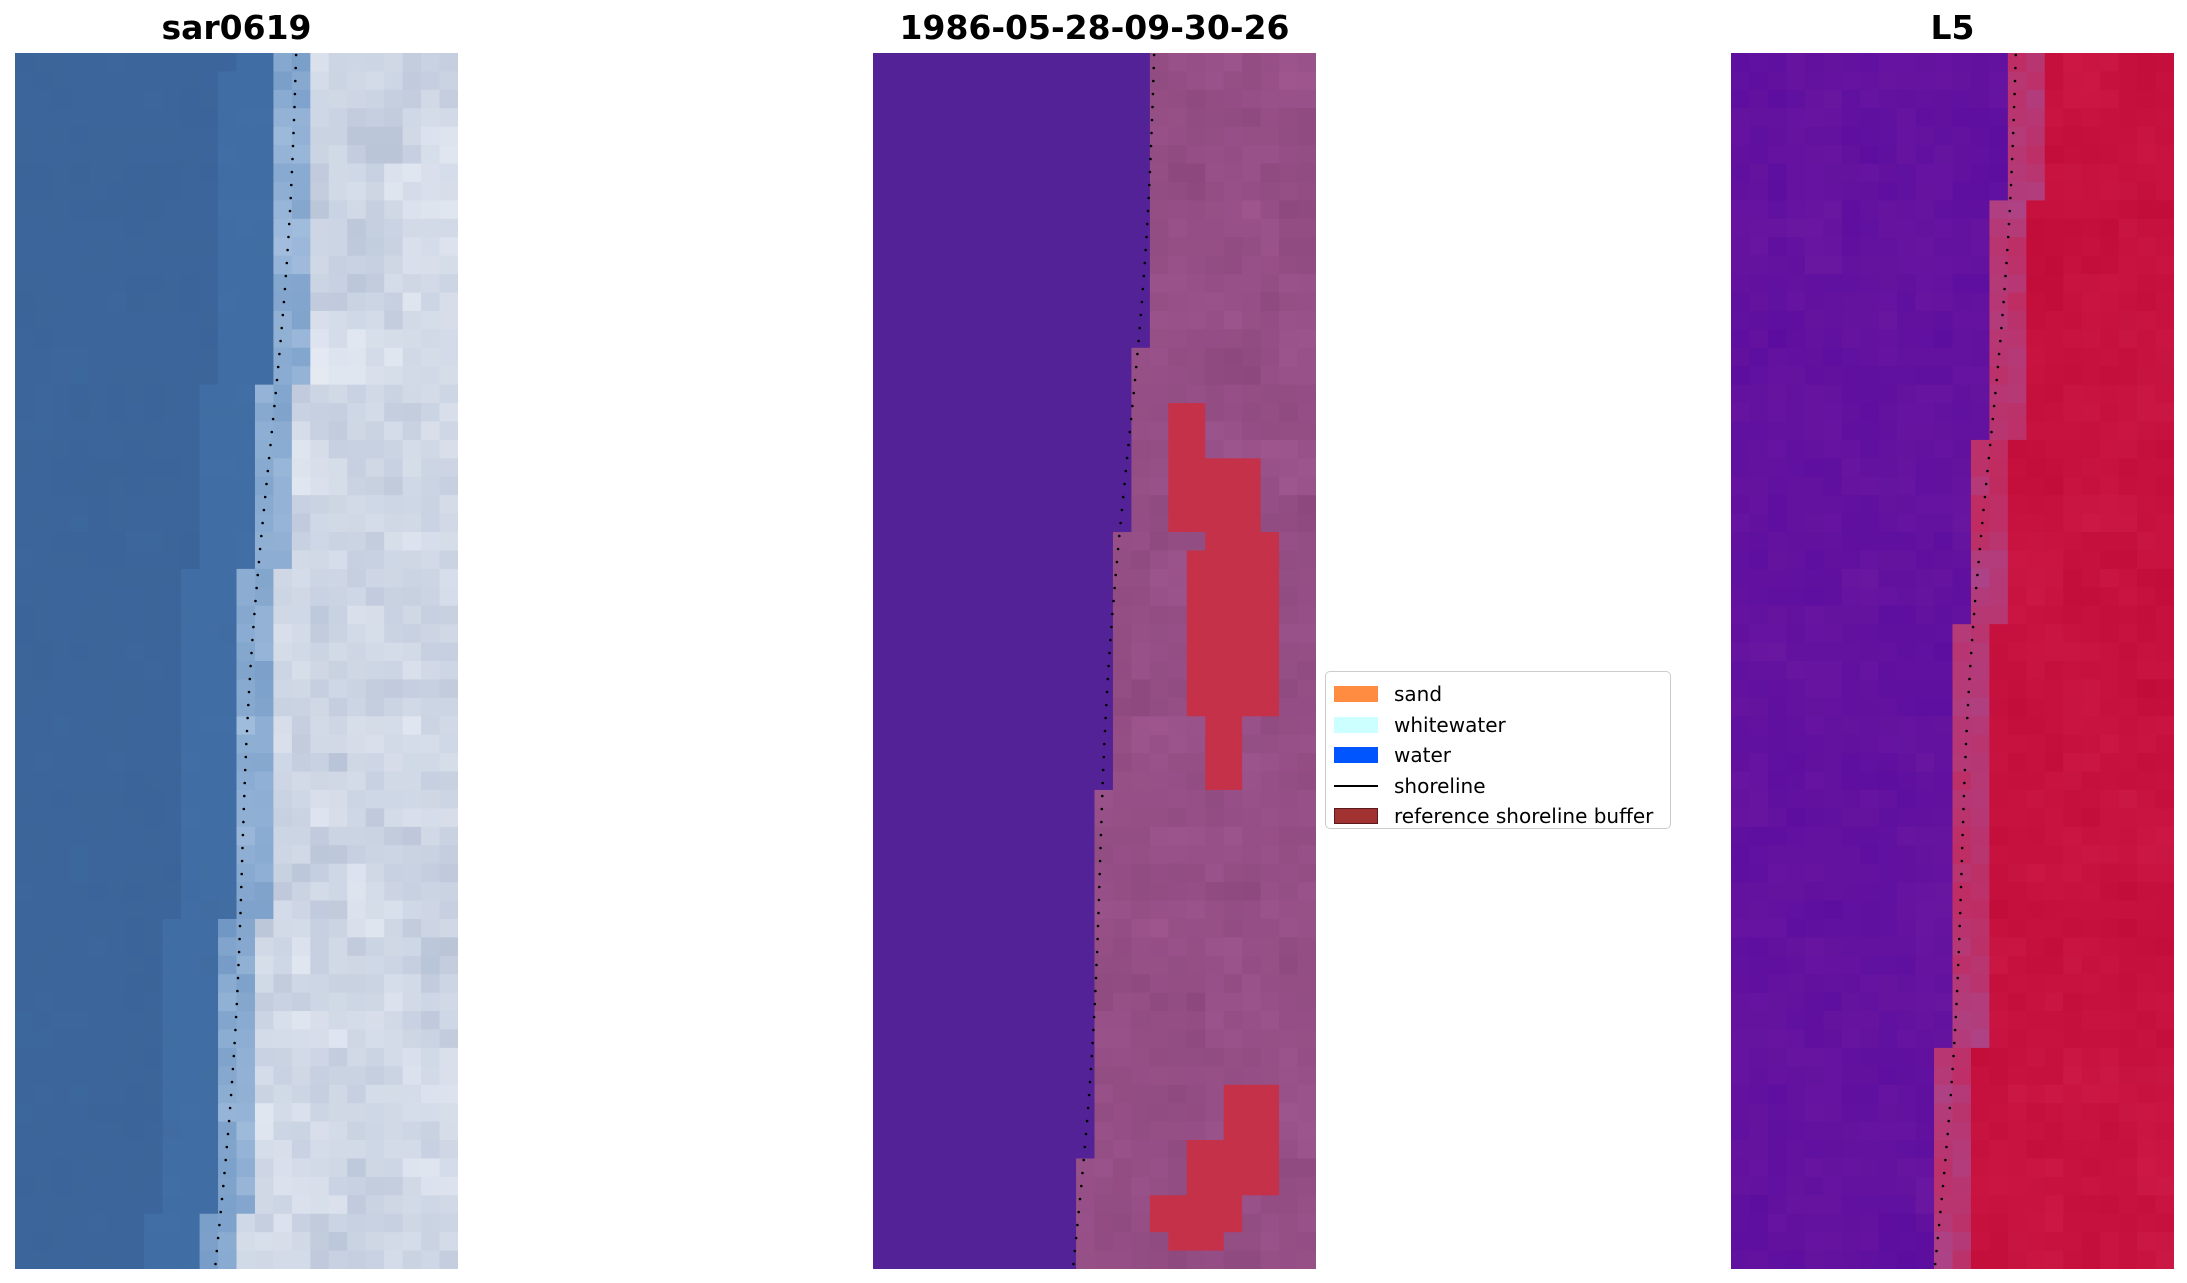 This screenshot has width=2187, height=1283. I want to click on legend-line-shoreline, so click(1356, 785).